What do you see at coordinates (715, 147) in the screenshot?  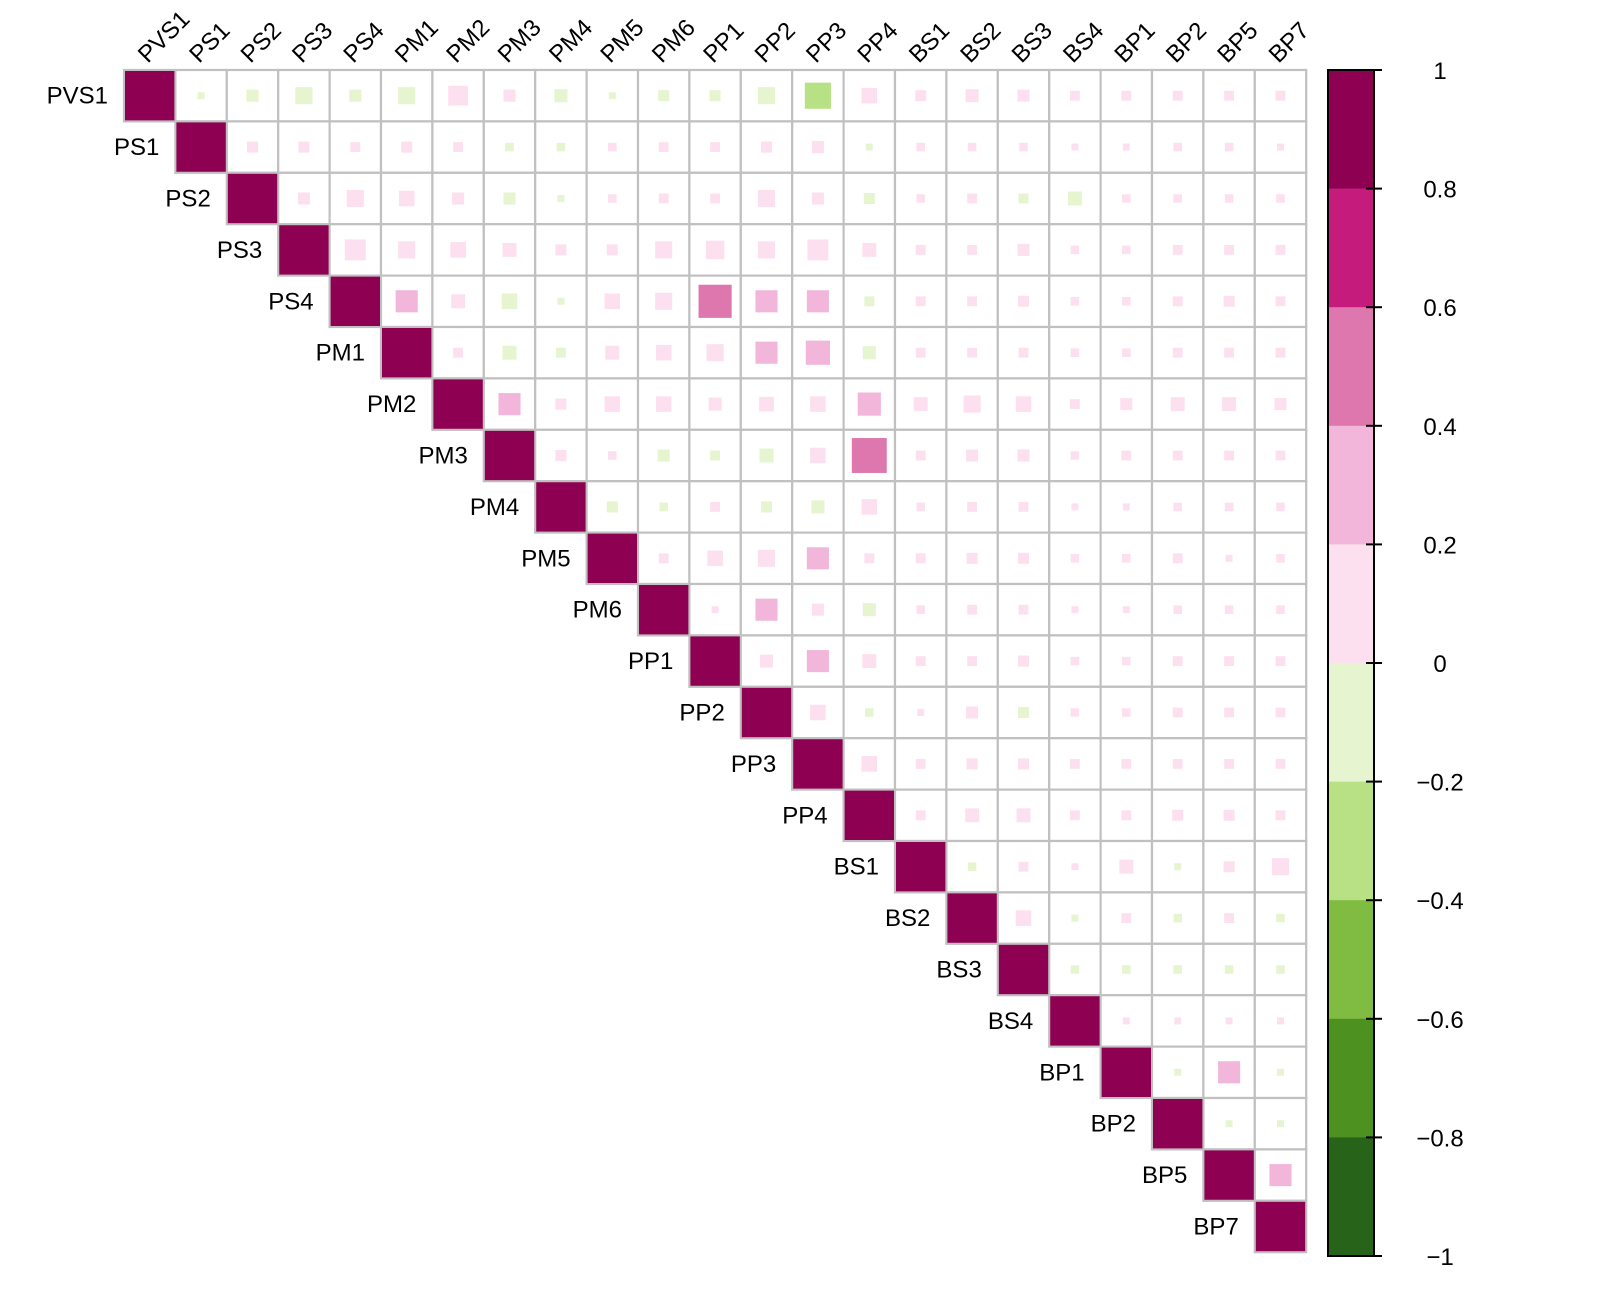 I see `cell-PS1-PP1` at bounding box center [715, 147].